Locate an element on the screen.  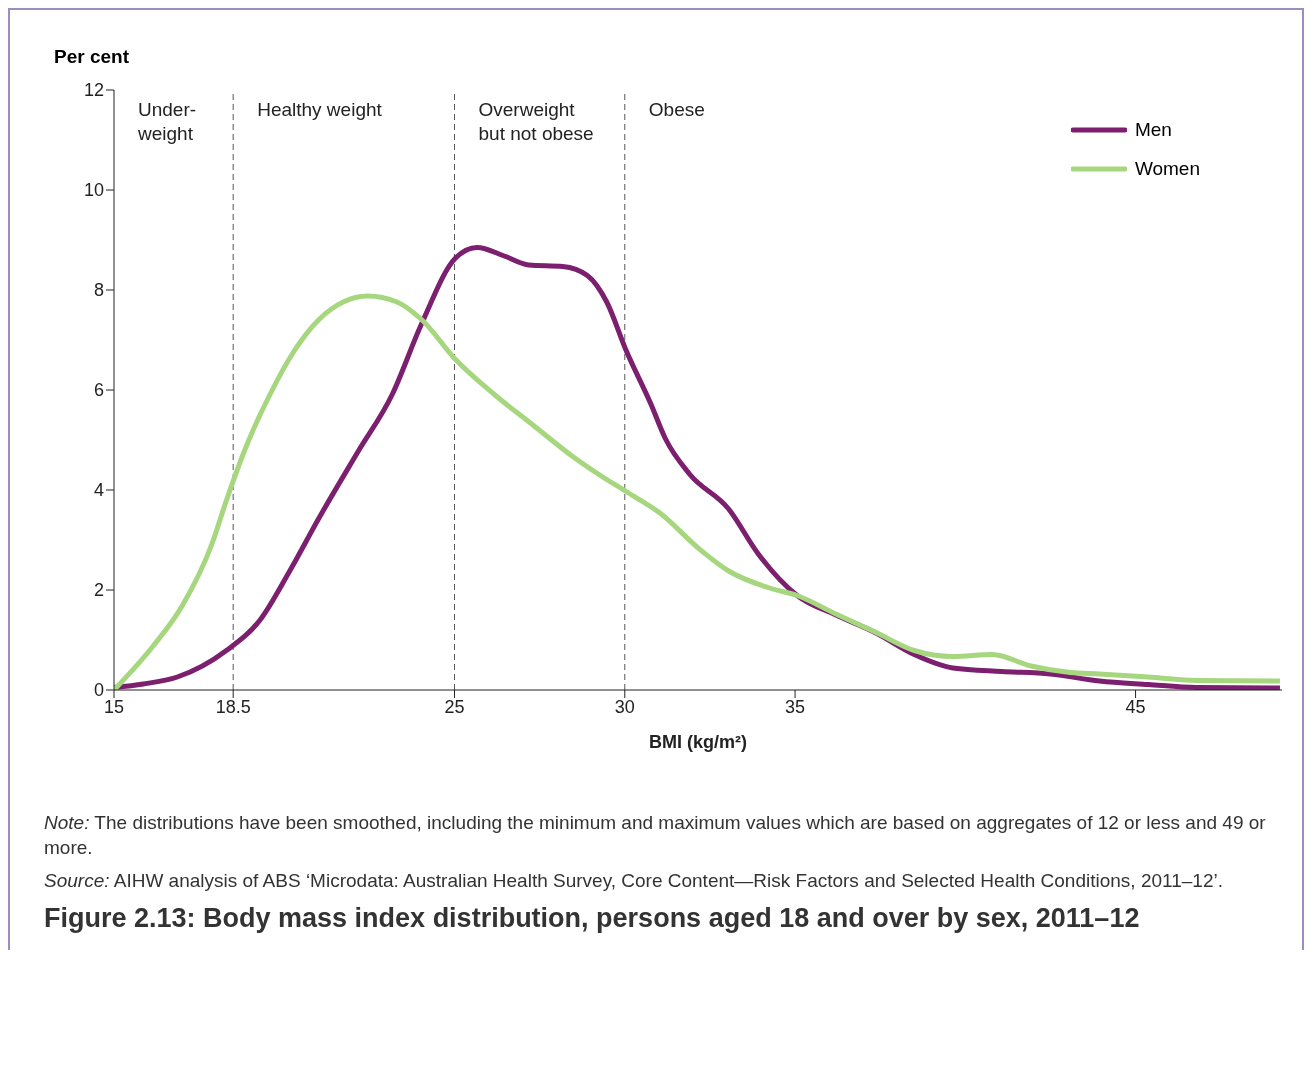
x-tick-label: 30 is located at coordinates (624, 706).